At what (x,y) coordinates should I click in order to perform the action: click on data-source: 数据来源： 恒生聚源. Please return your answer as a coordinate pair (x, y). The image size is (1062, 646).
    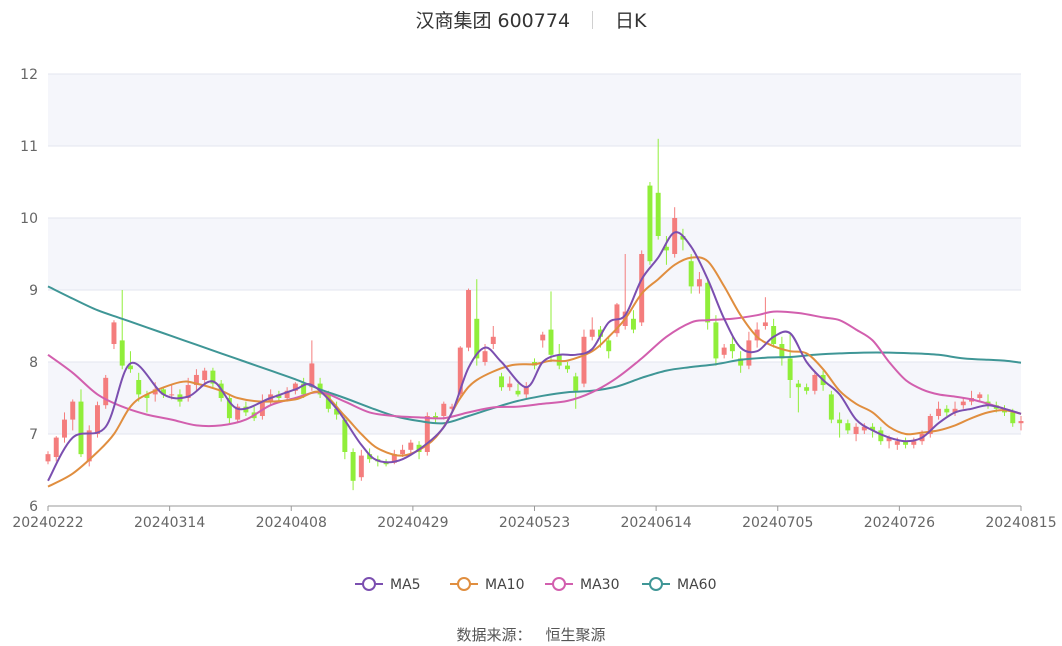
    Looking at the image, I should click on (531, 634).